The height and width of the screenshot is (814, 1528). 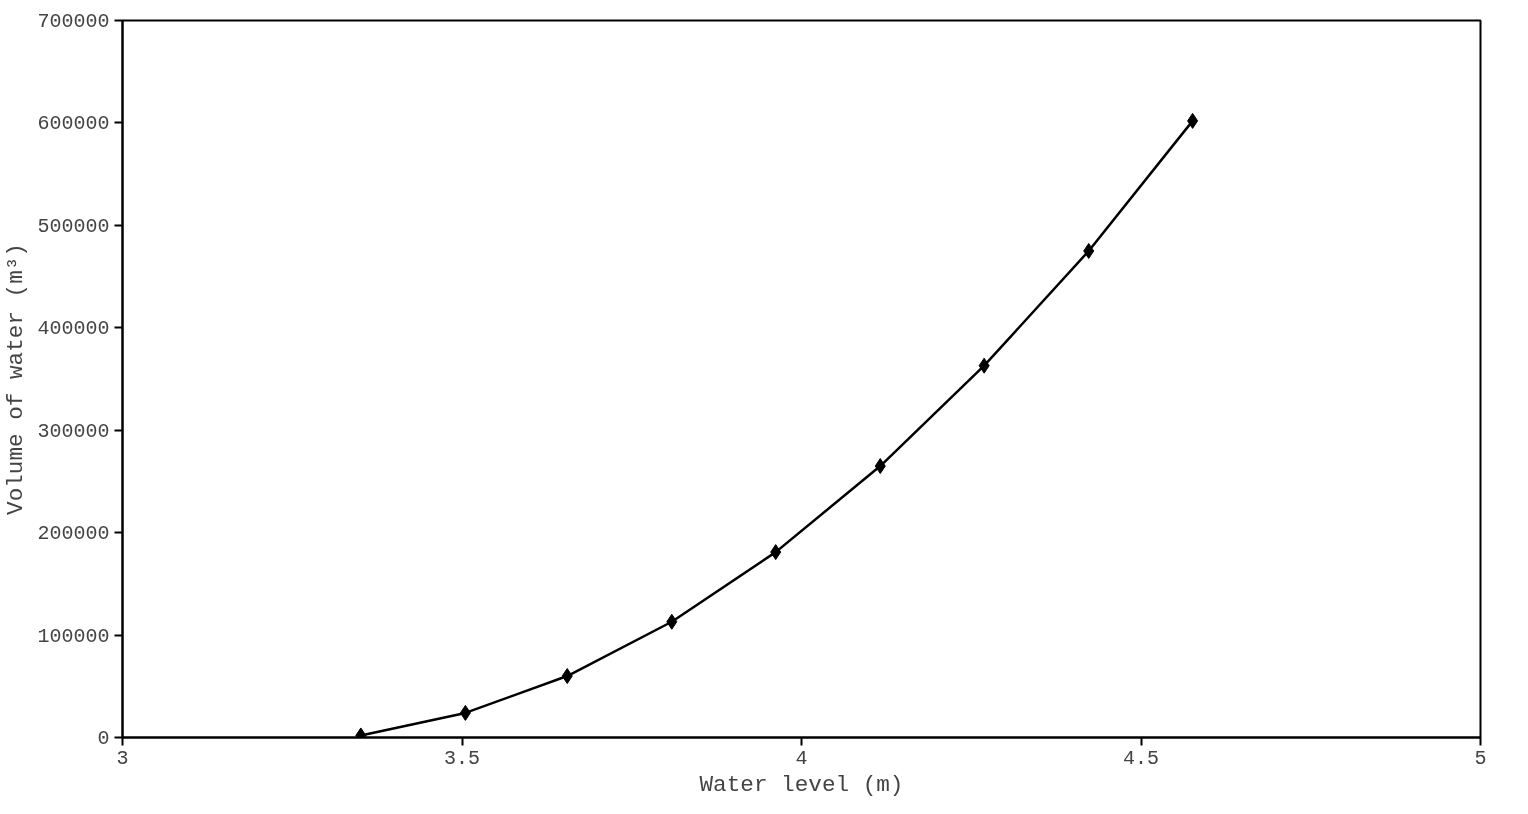 What do you see at coordinates (73, 21) in the screenshot?
I see `y-tick-label: 700000` at bounding box center [73, 21].